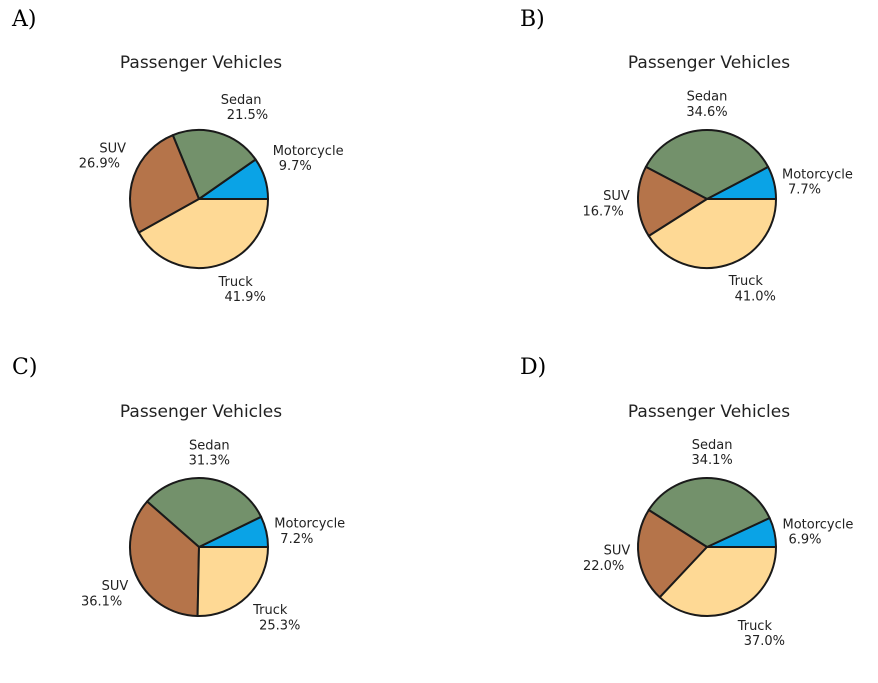  Describe the element at coordinates (764, 641) in the screenshot. I see `slice-value-label: 37.0%` at that location.